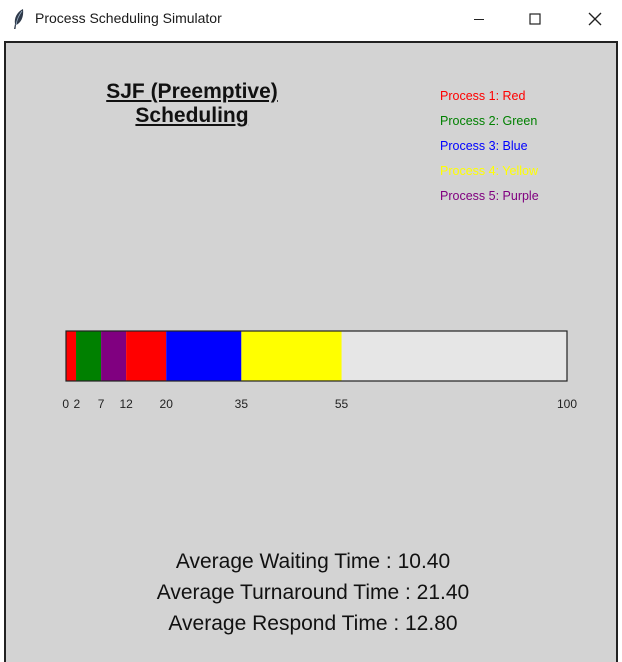  Describe the element at coordinates (242, 404) in the screenshot. I see `gantt-tick-label: 35` at that location.